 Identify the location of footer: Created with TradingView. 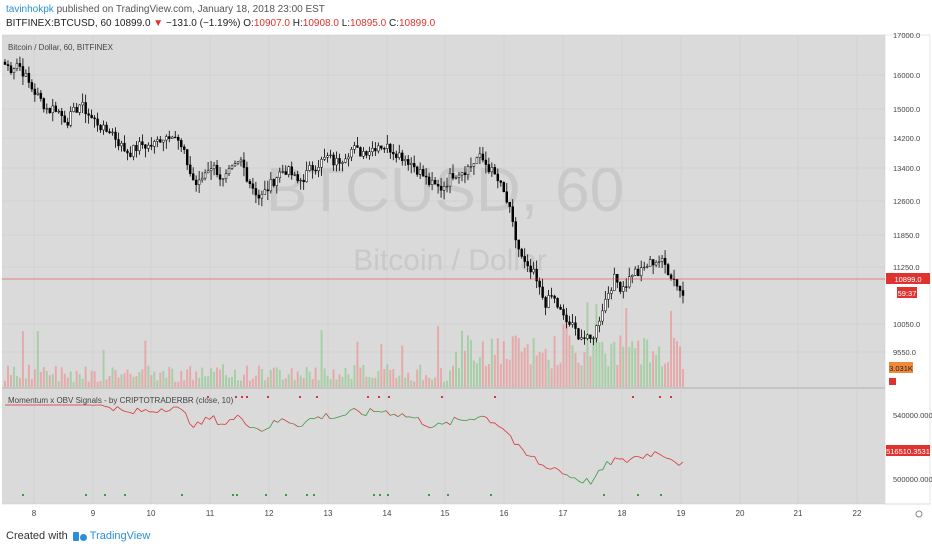
(78, 536).